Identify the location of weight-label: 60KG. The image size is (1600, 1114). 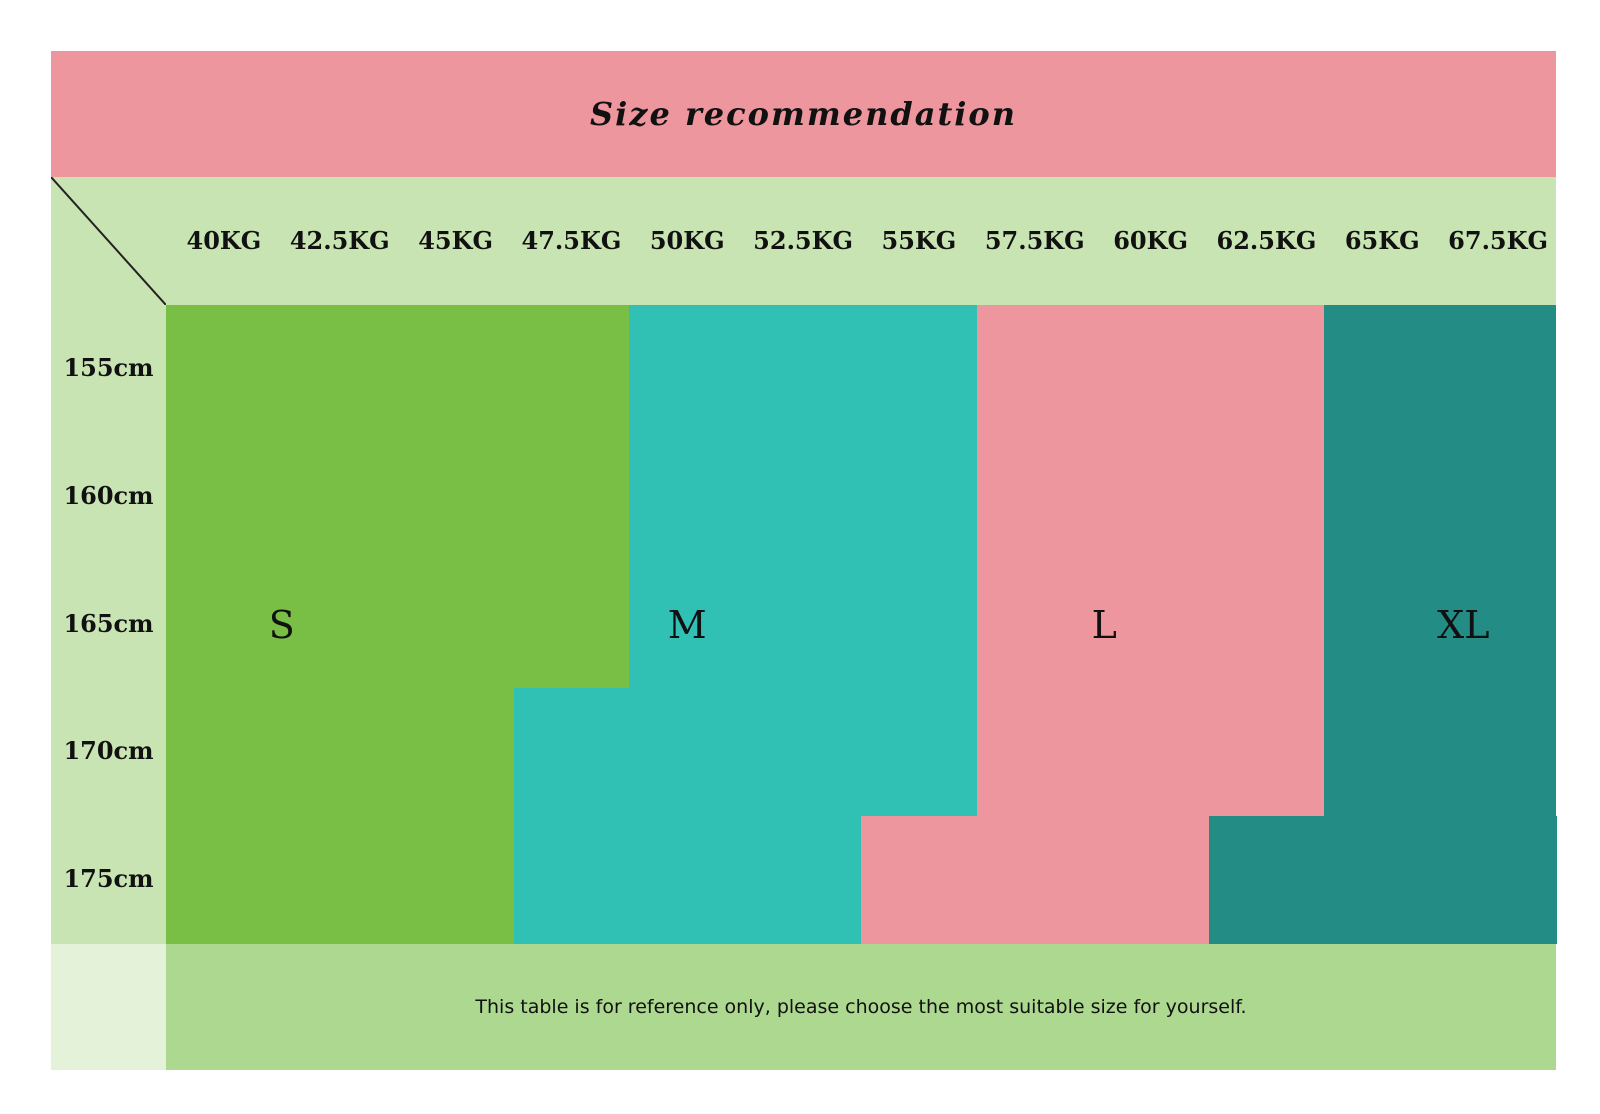
(1150, 240).